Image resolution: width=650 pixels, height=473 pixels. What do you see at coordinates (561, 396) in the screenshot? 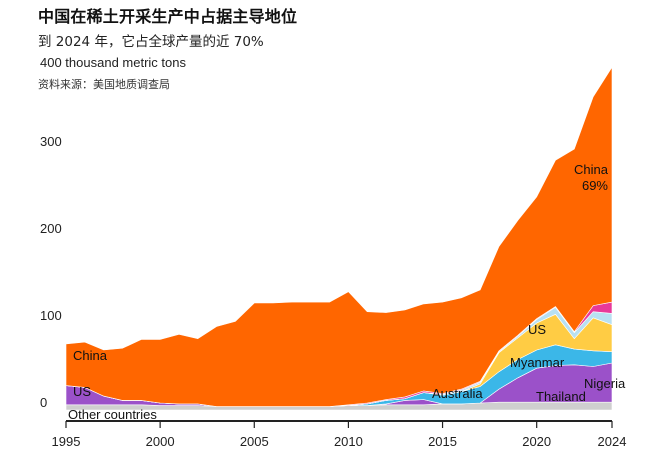
I see `label-thailand: Thailand` at bounding box center [561, 396].